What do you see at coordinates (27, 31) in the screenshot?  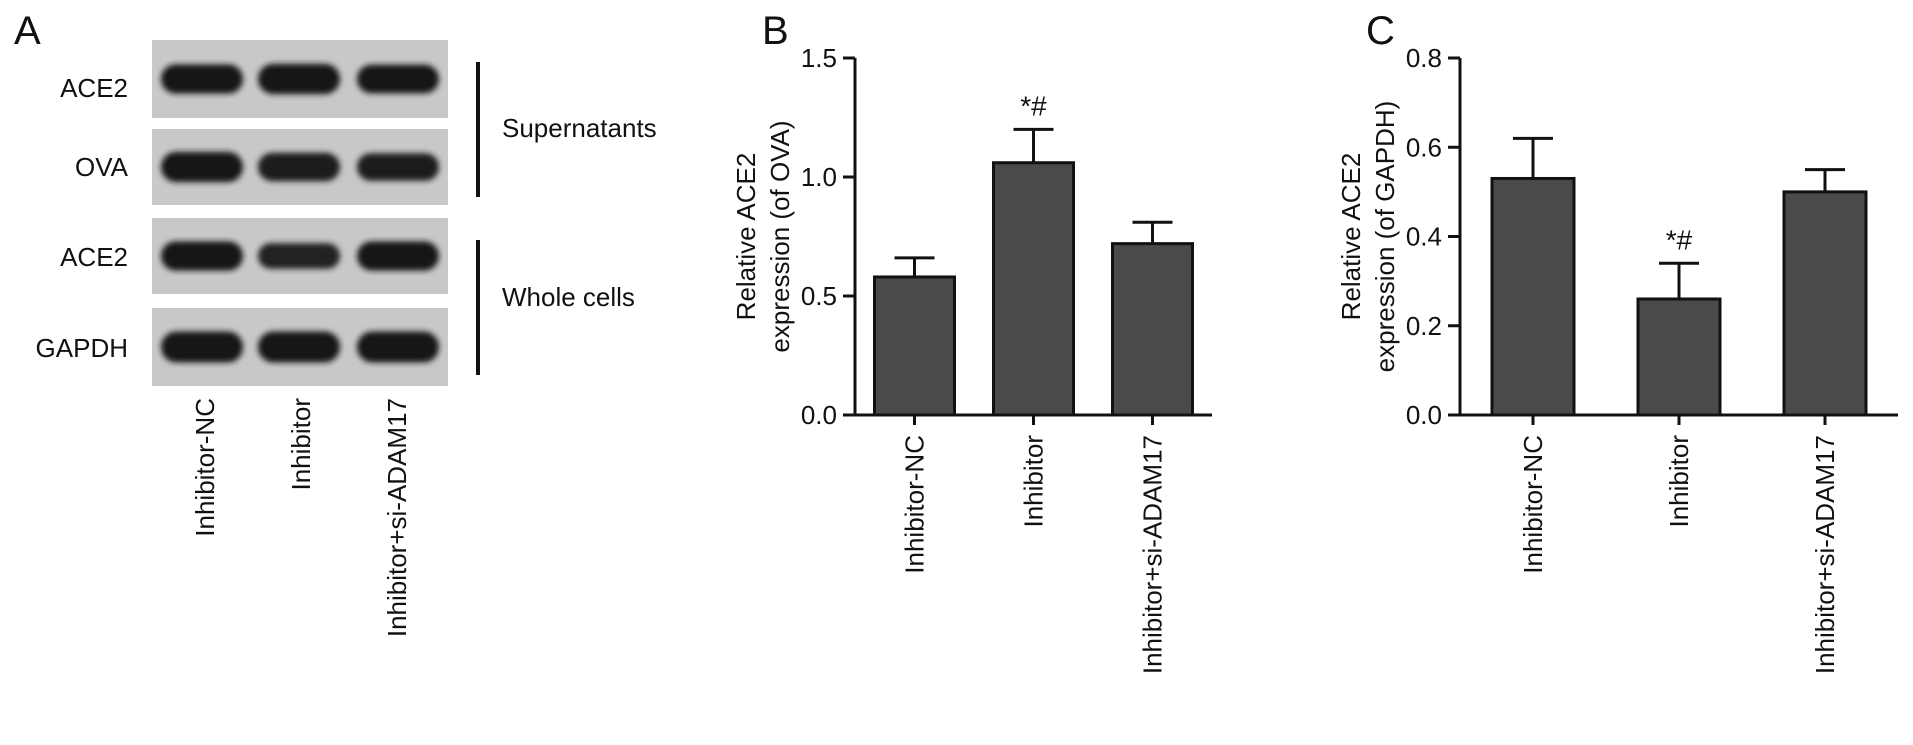 I see `panel-a-letter: A` at bounding box center [27, 31].